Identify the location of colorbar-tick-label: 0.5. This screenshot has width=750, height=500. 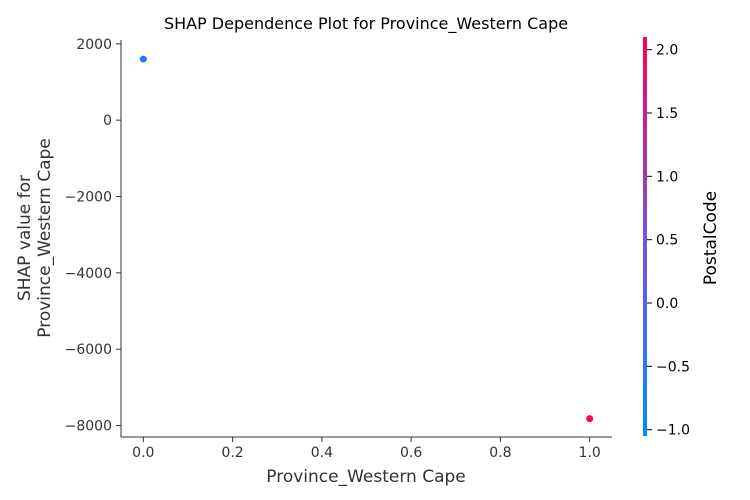
(667, 241).